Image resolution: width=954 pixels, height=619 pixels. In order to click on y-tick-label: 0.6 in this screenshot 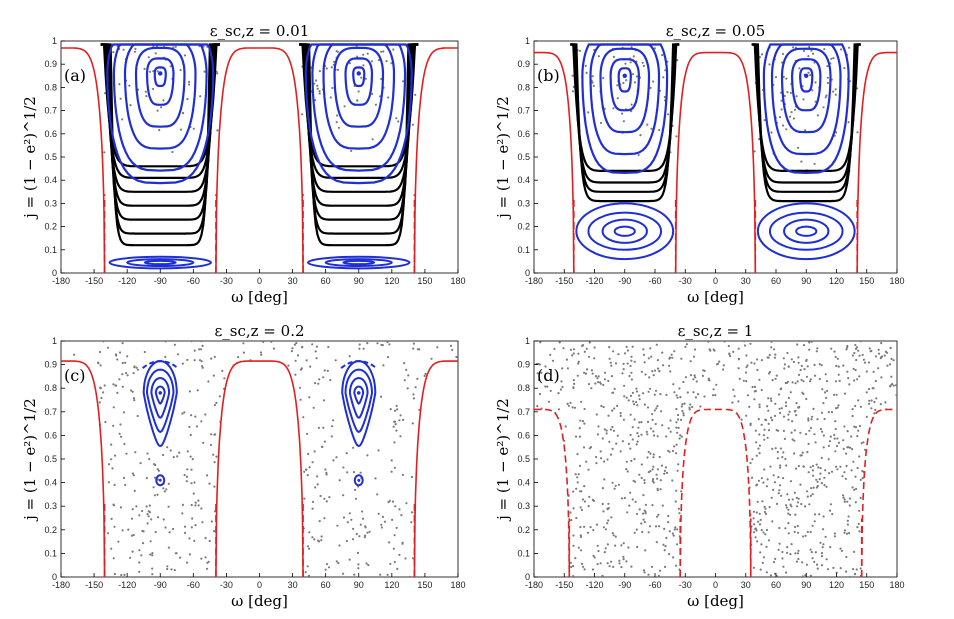, I will do `click(50, 435)`.